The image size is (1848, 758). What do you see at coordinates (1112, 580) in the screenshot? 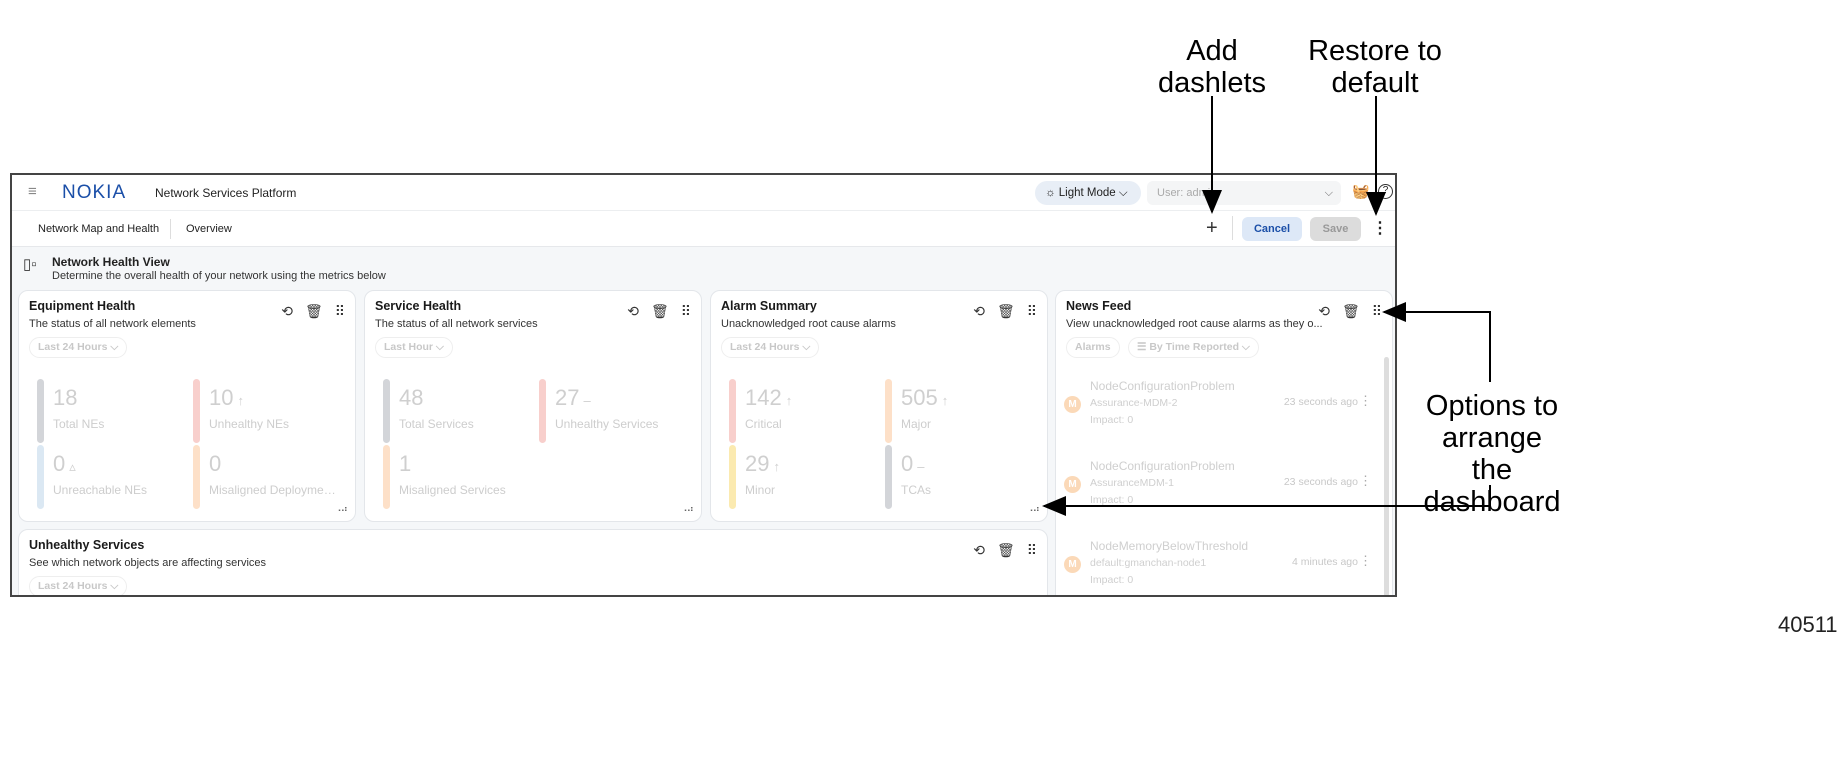
I see `alarm-impact: Impact: 0` at bounding box center [1112, 580].